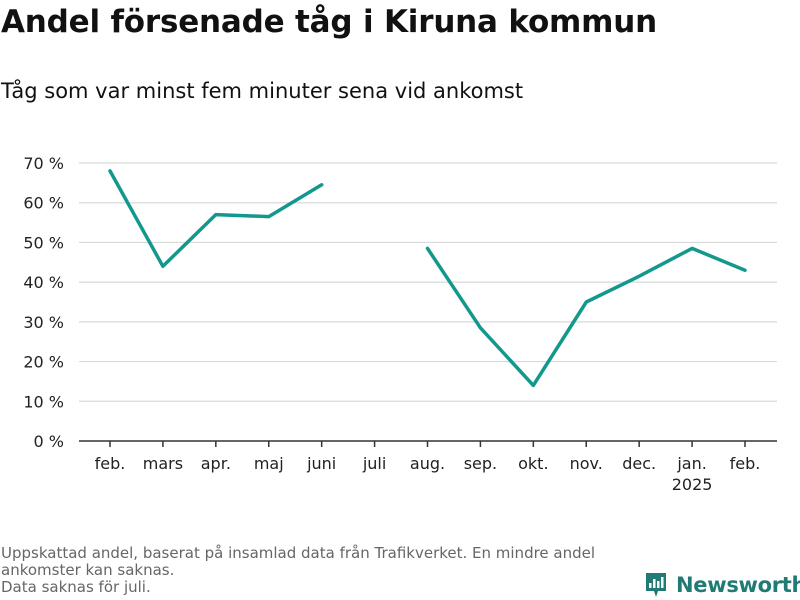 This screenshot has width=800, height=600. I want to click on y-tick-label: 60 %, so click(43, 203).